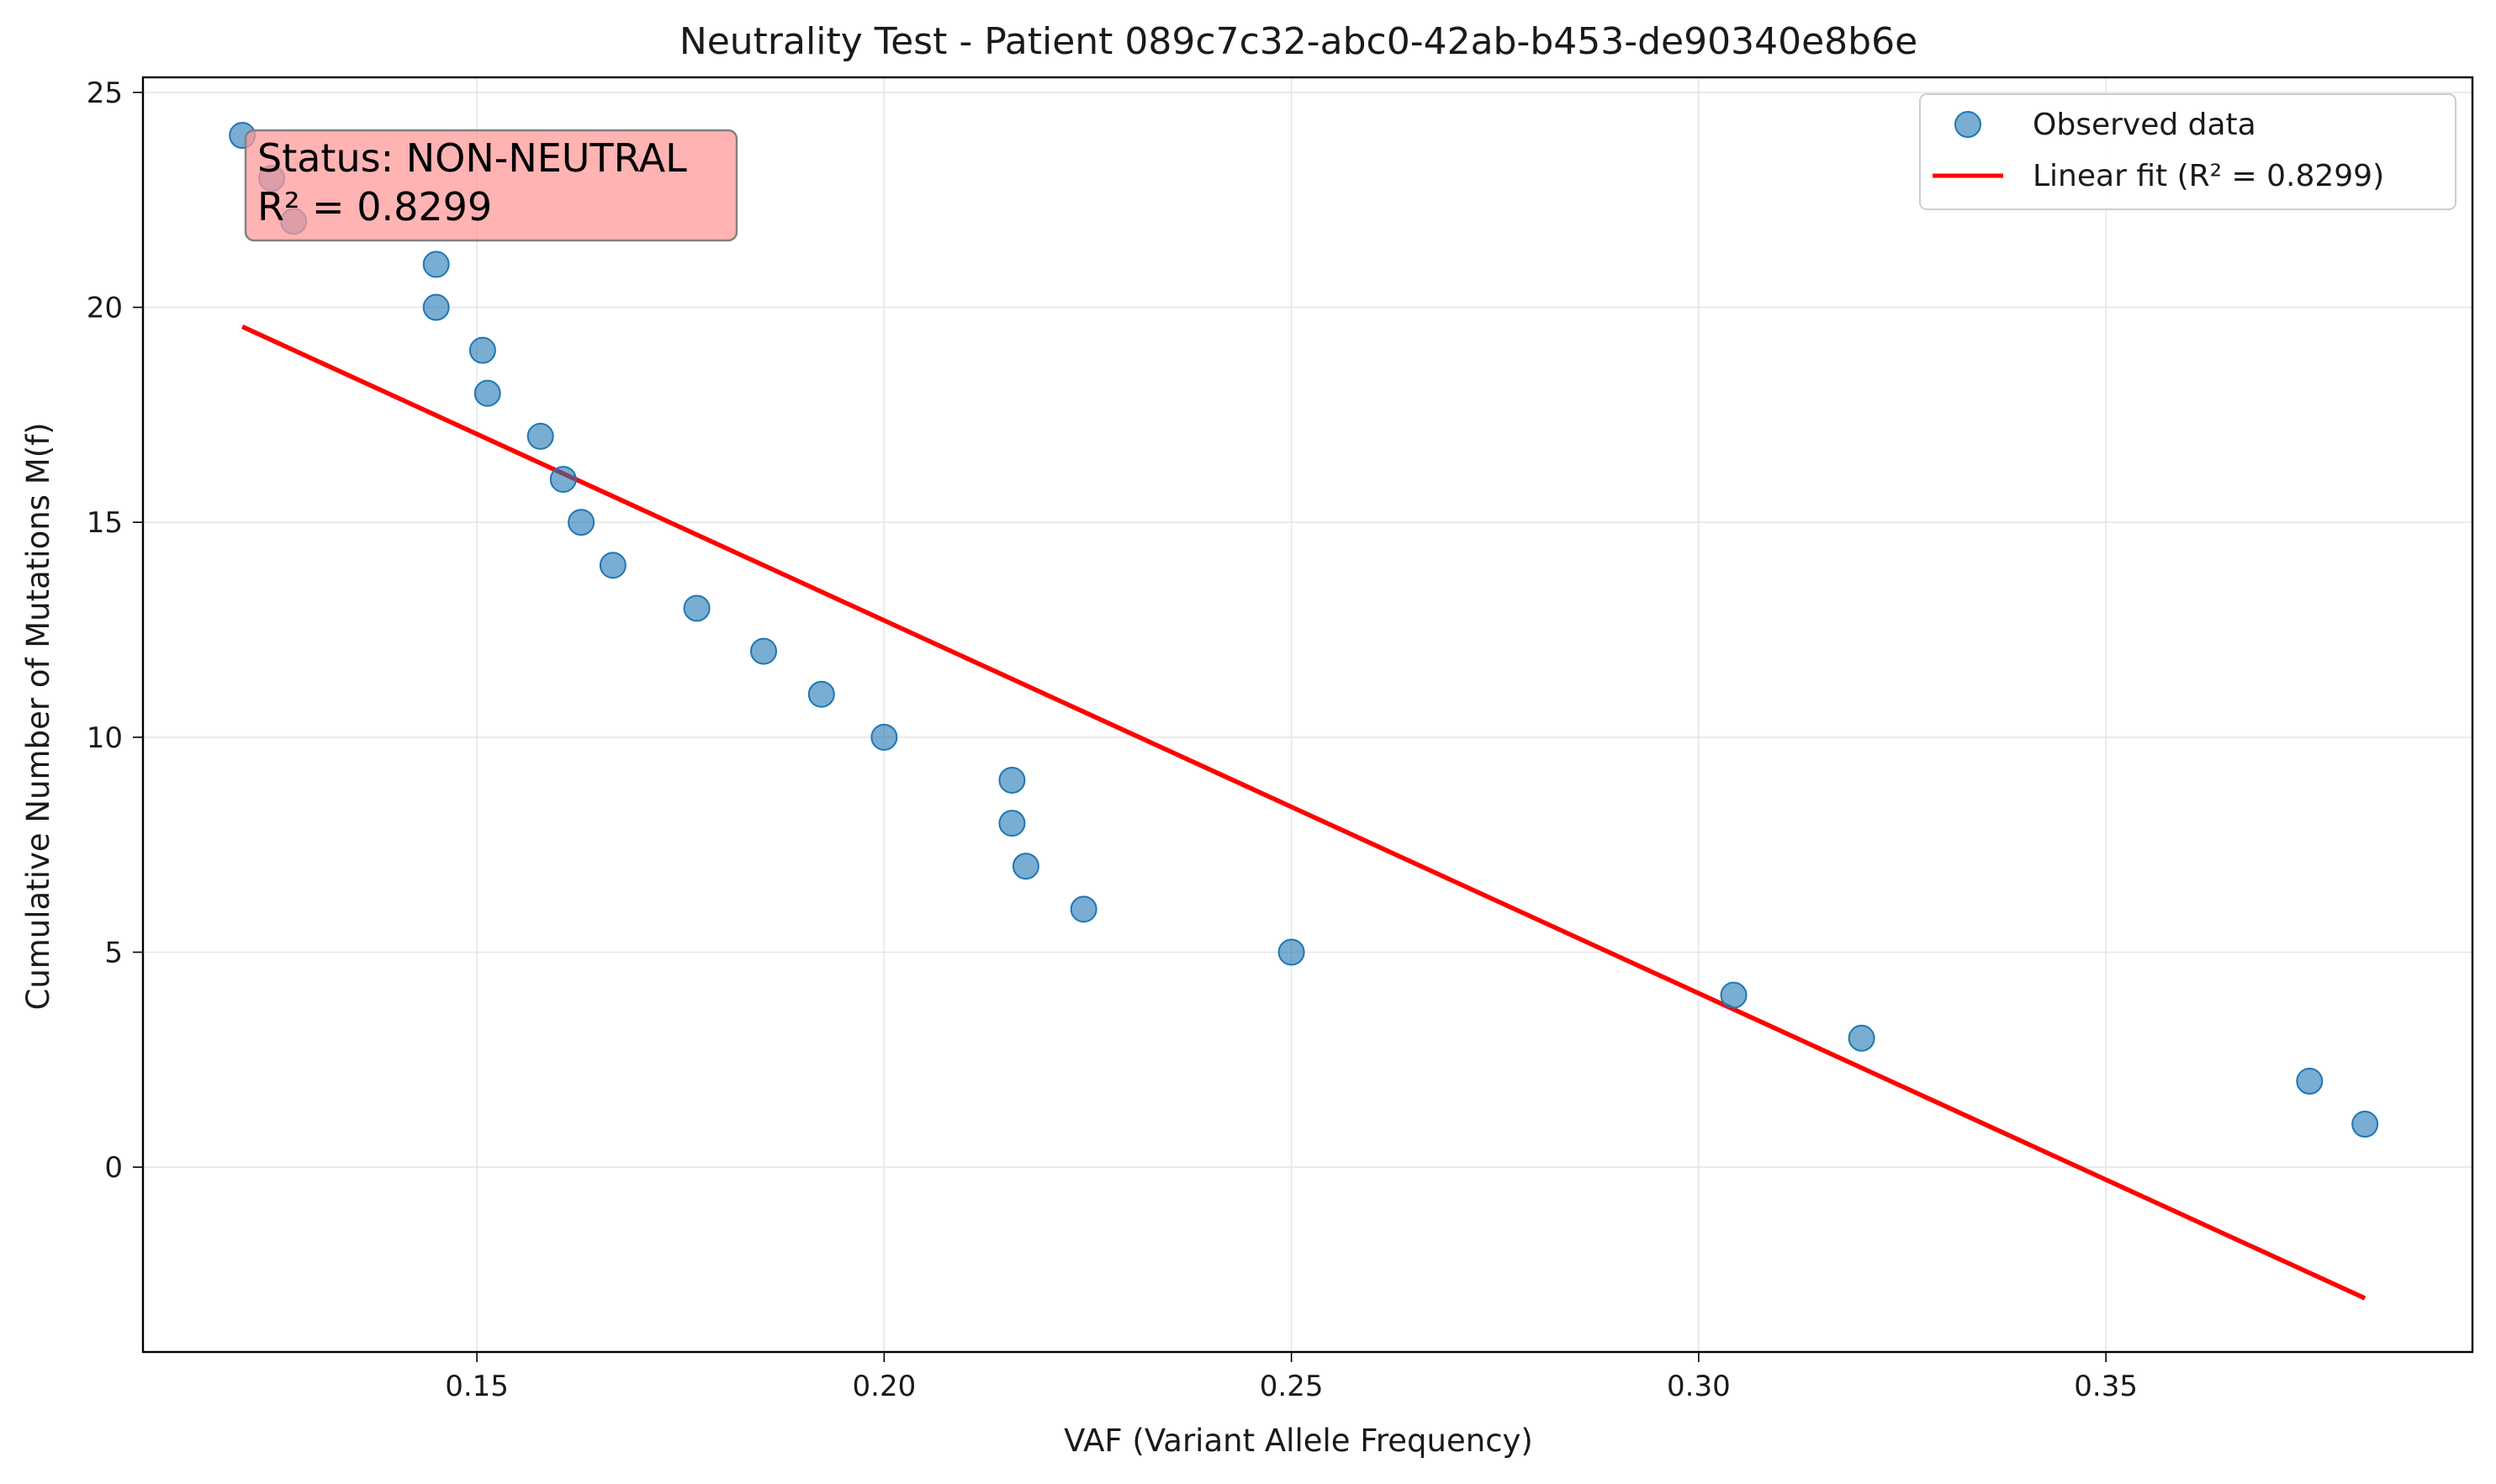 Image resolution: width=2496 pixels, height=1484 pixels. What do you see at coordinates (105, 738) in the screenshot?
I see `y-tick-label: 10` at bounding box center [105, 738].